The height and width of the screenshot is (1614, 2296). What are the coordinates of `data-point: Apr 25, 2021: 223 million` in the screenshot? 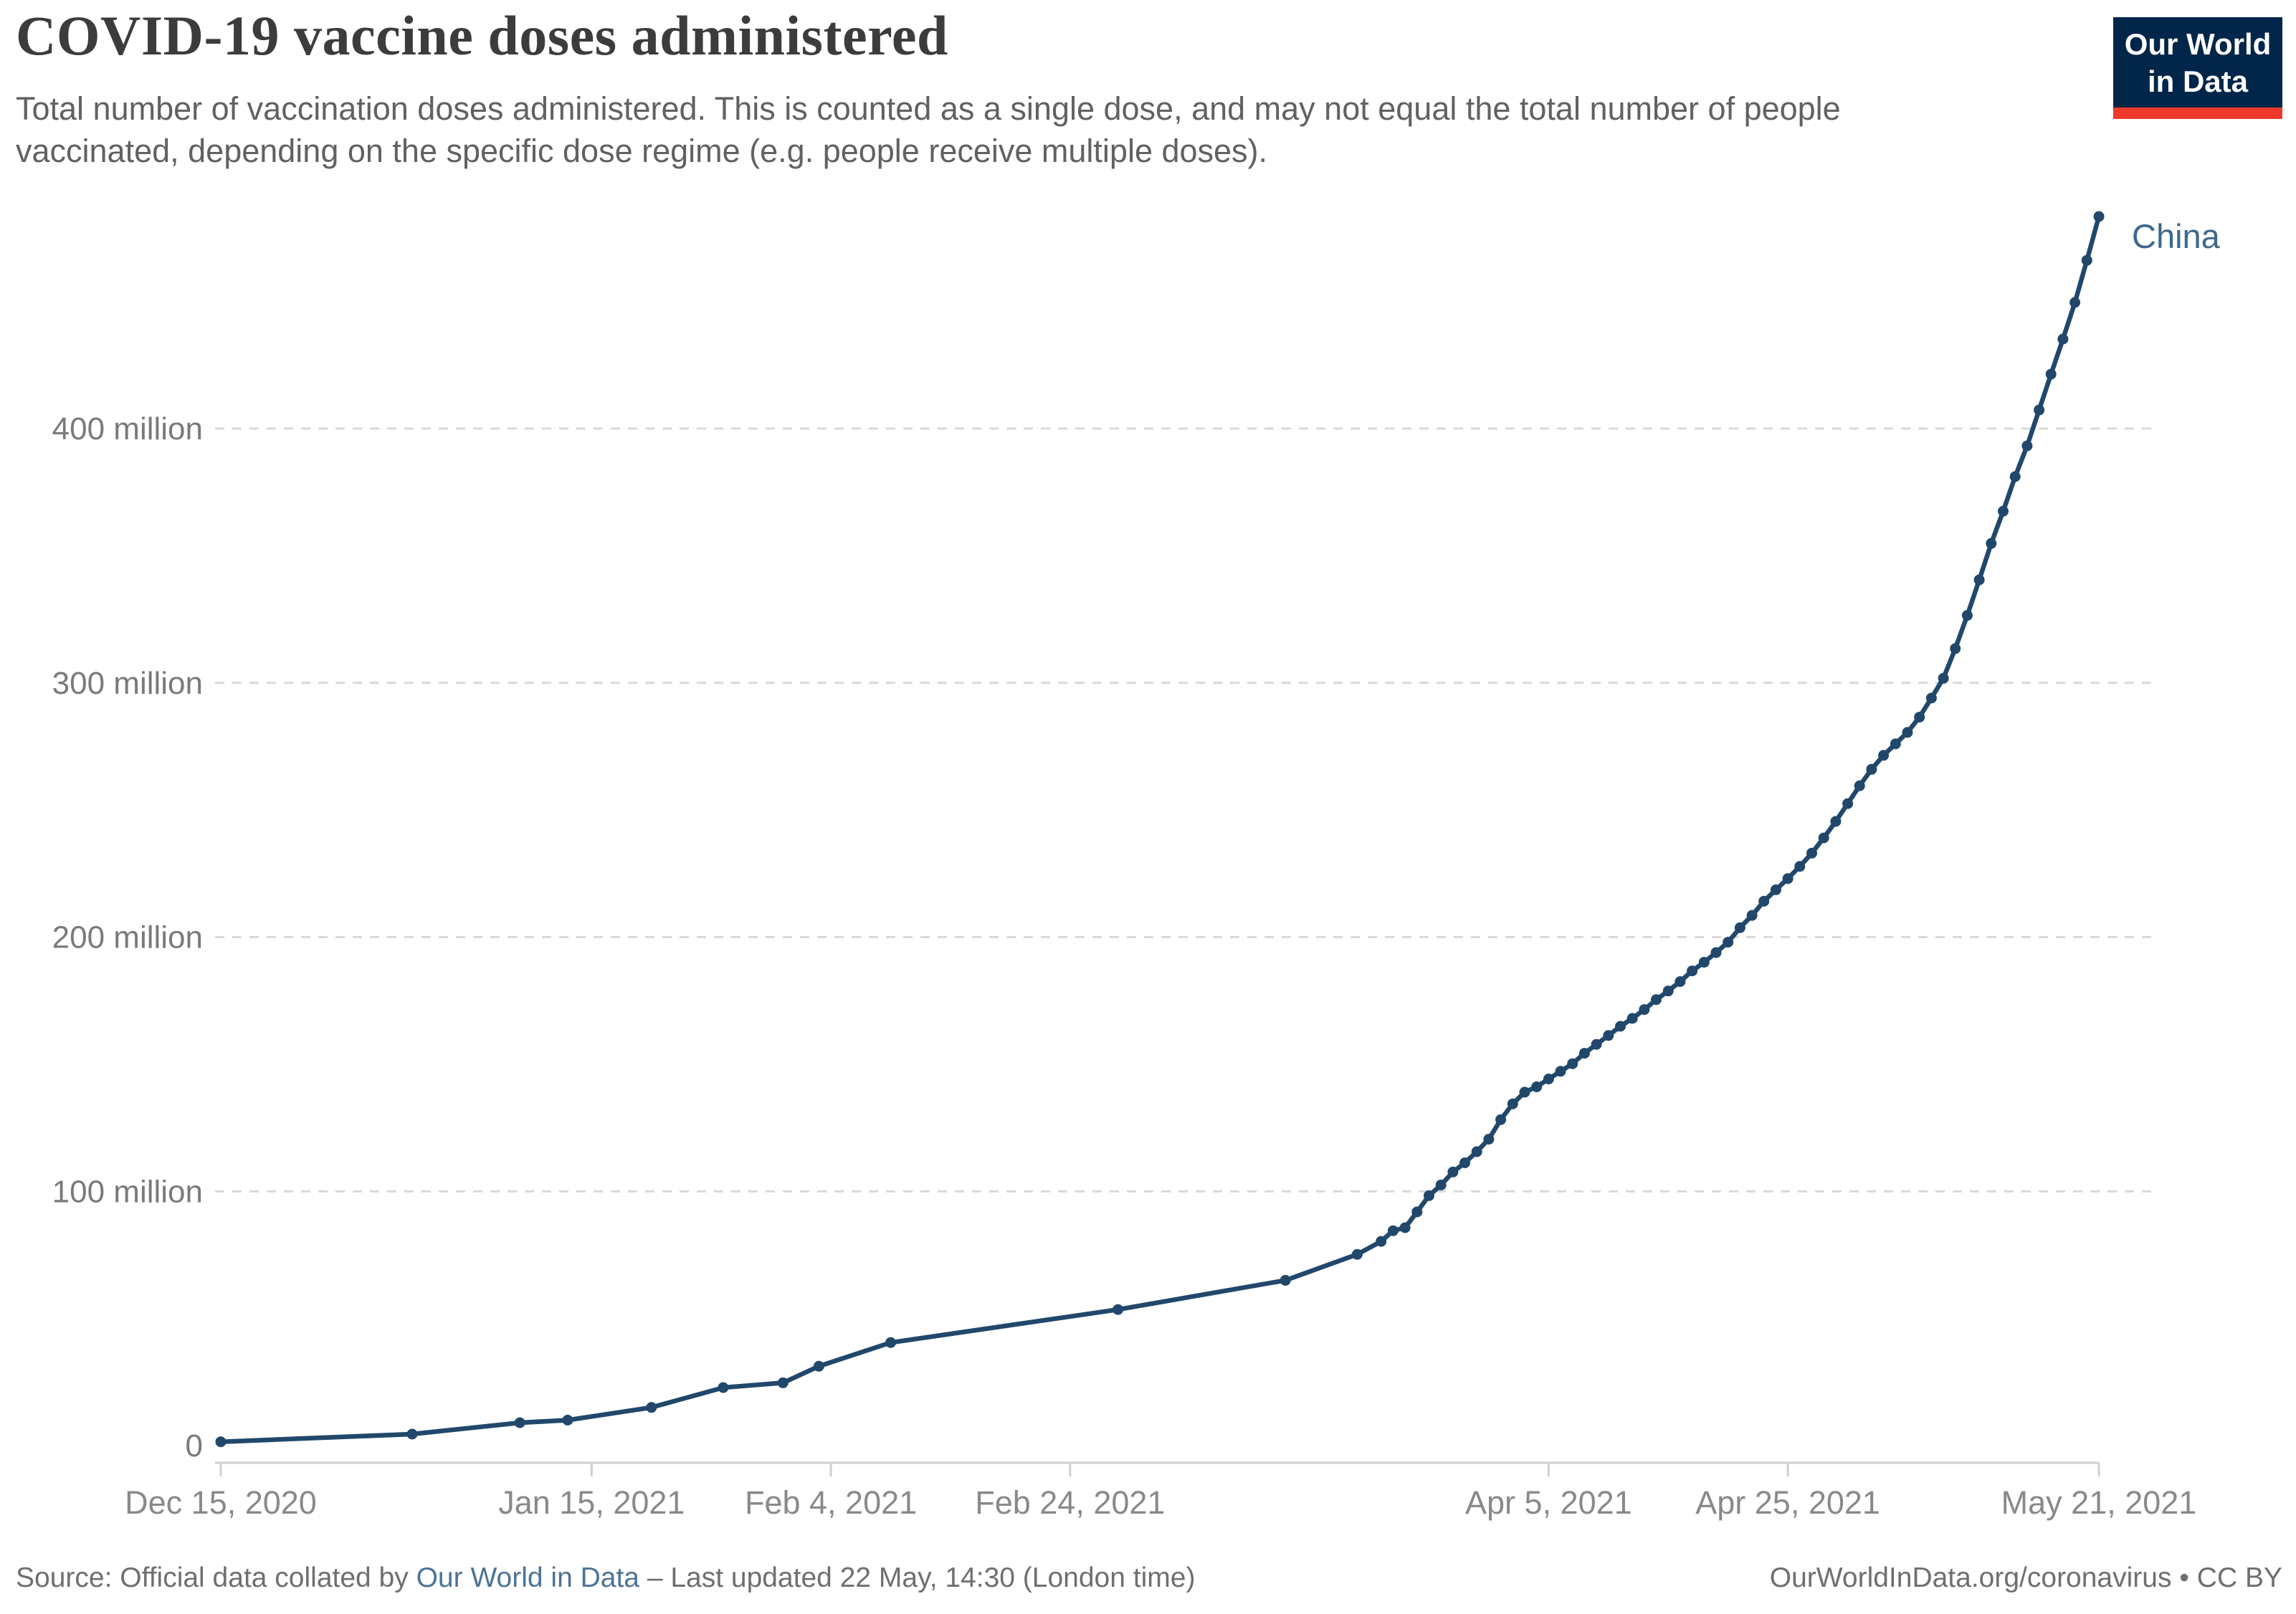 It's located at (1788, 878).